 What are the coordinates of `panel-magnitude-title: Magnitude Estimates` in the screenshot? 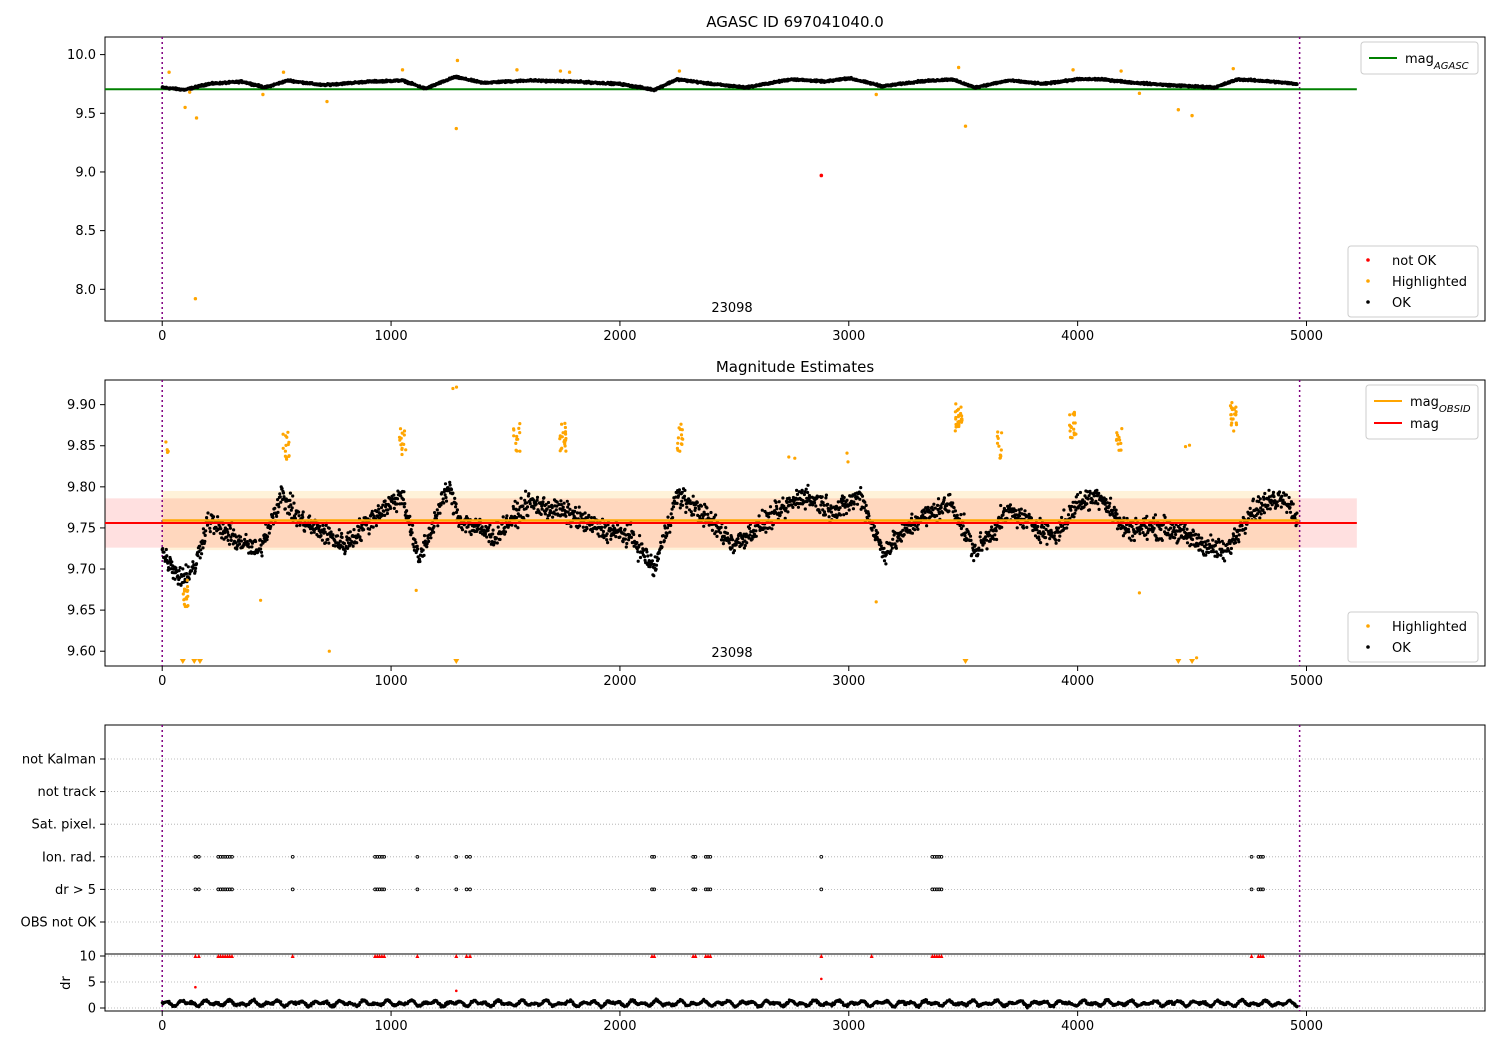 It's located at (795, 367).